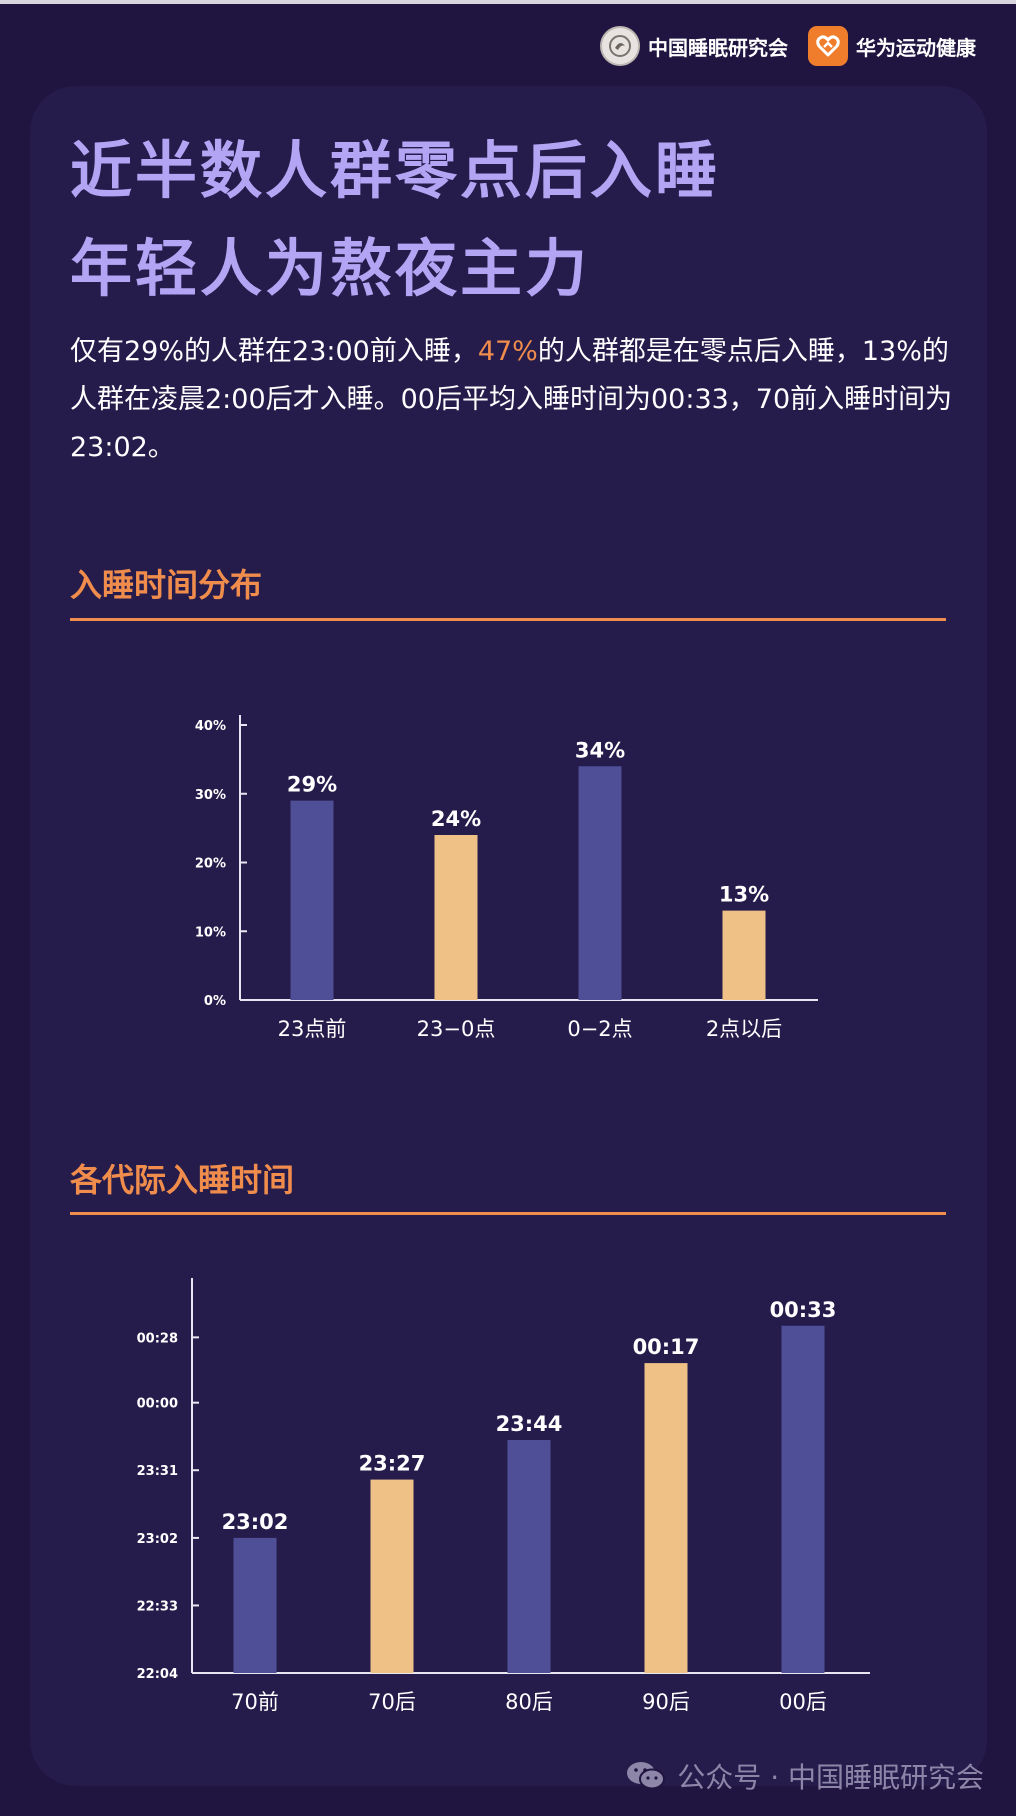 The width and height of the screenshot is (1016, 1816). Describe the element at coordinates (744, 895) in the screenshot. I see `dist-data-label: 13%` at that location.